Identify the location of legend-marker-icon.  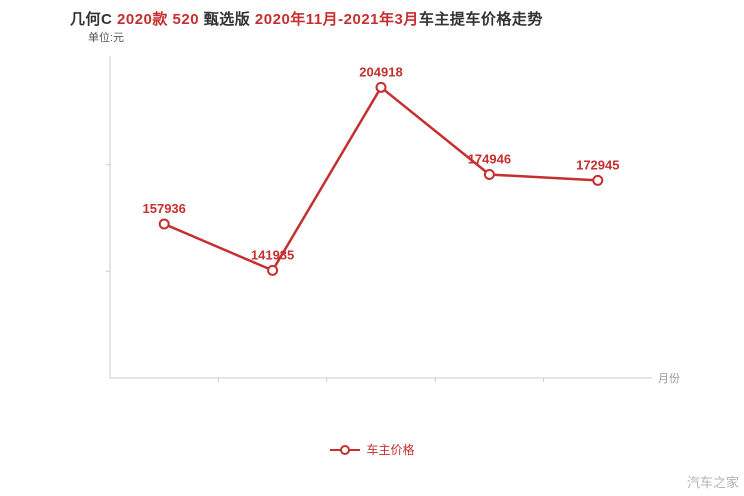
(345, 449).